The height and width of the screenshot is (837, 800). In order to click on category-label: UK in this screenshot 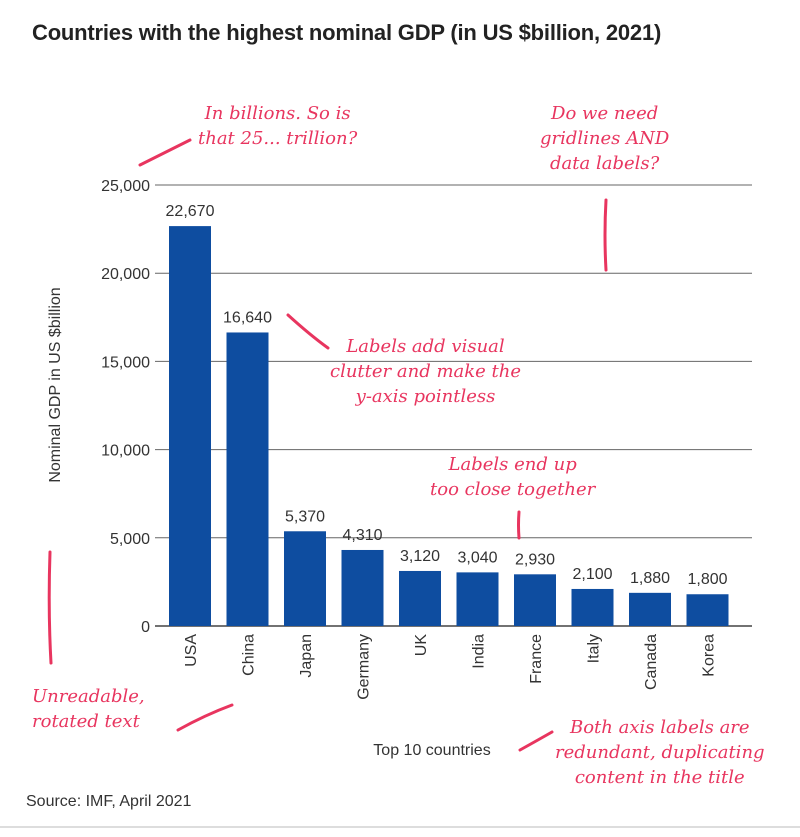, I will do `click(421, 645)`.